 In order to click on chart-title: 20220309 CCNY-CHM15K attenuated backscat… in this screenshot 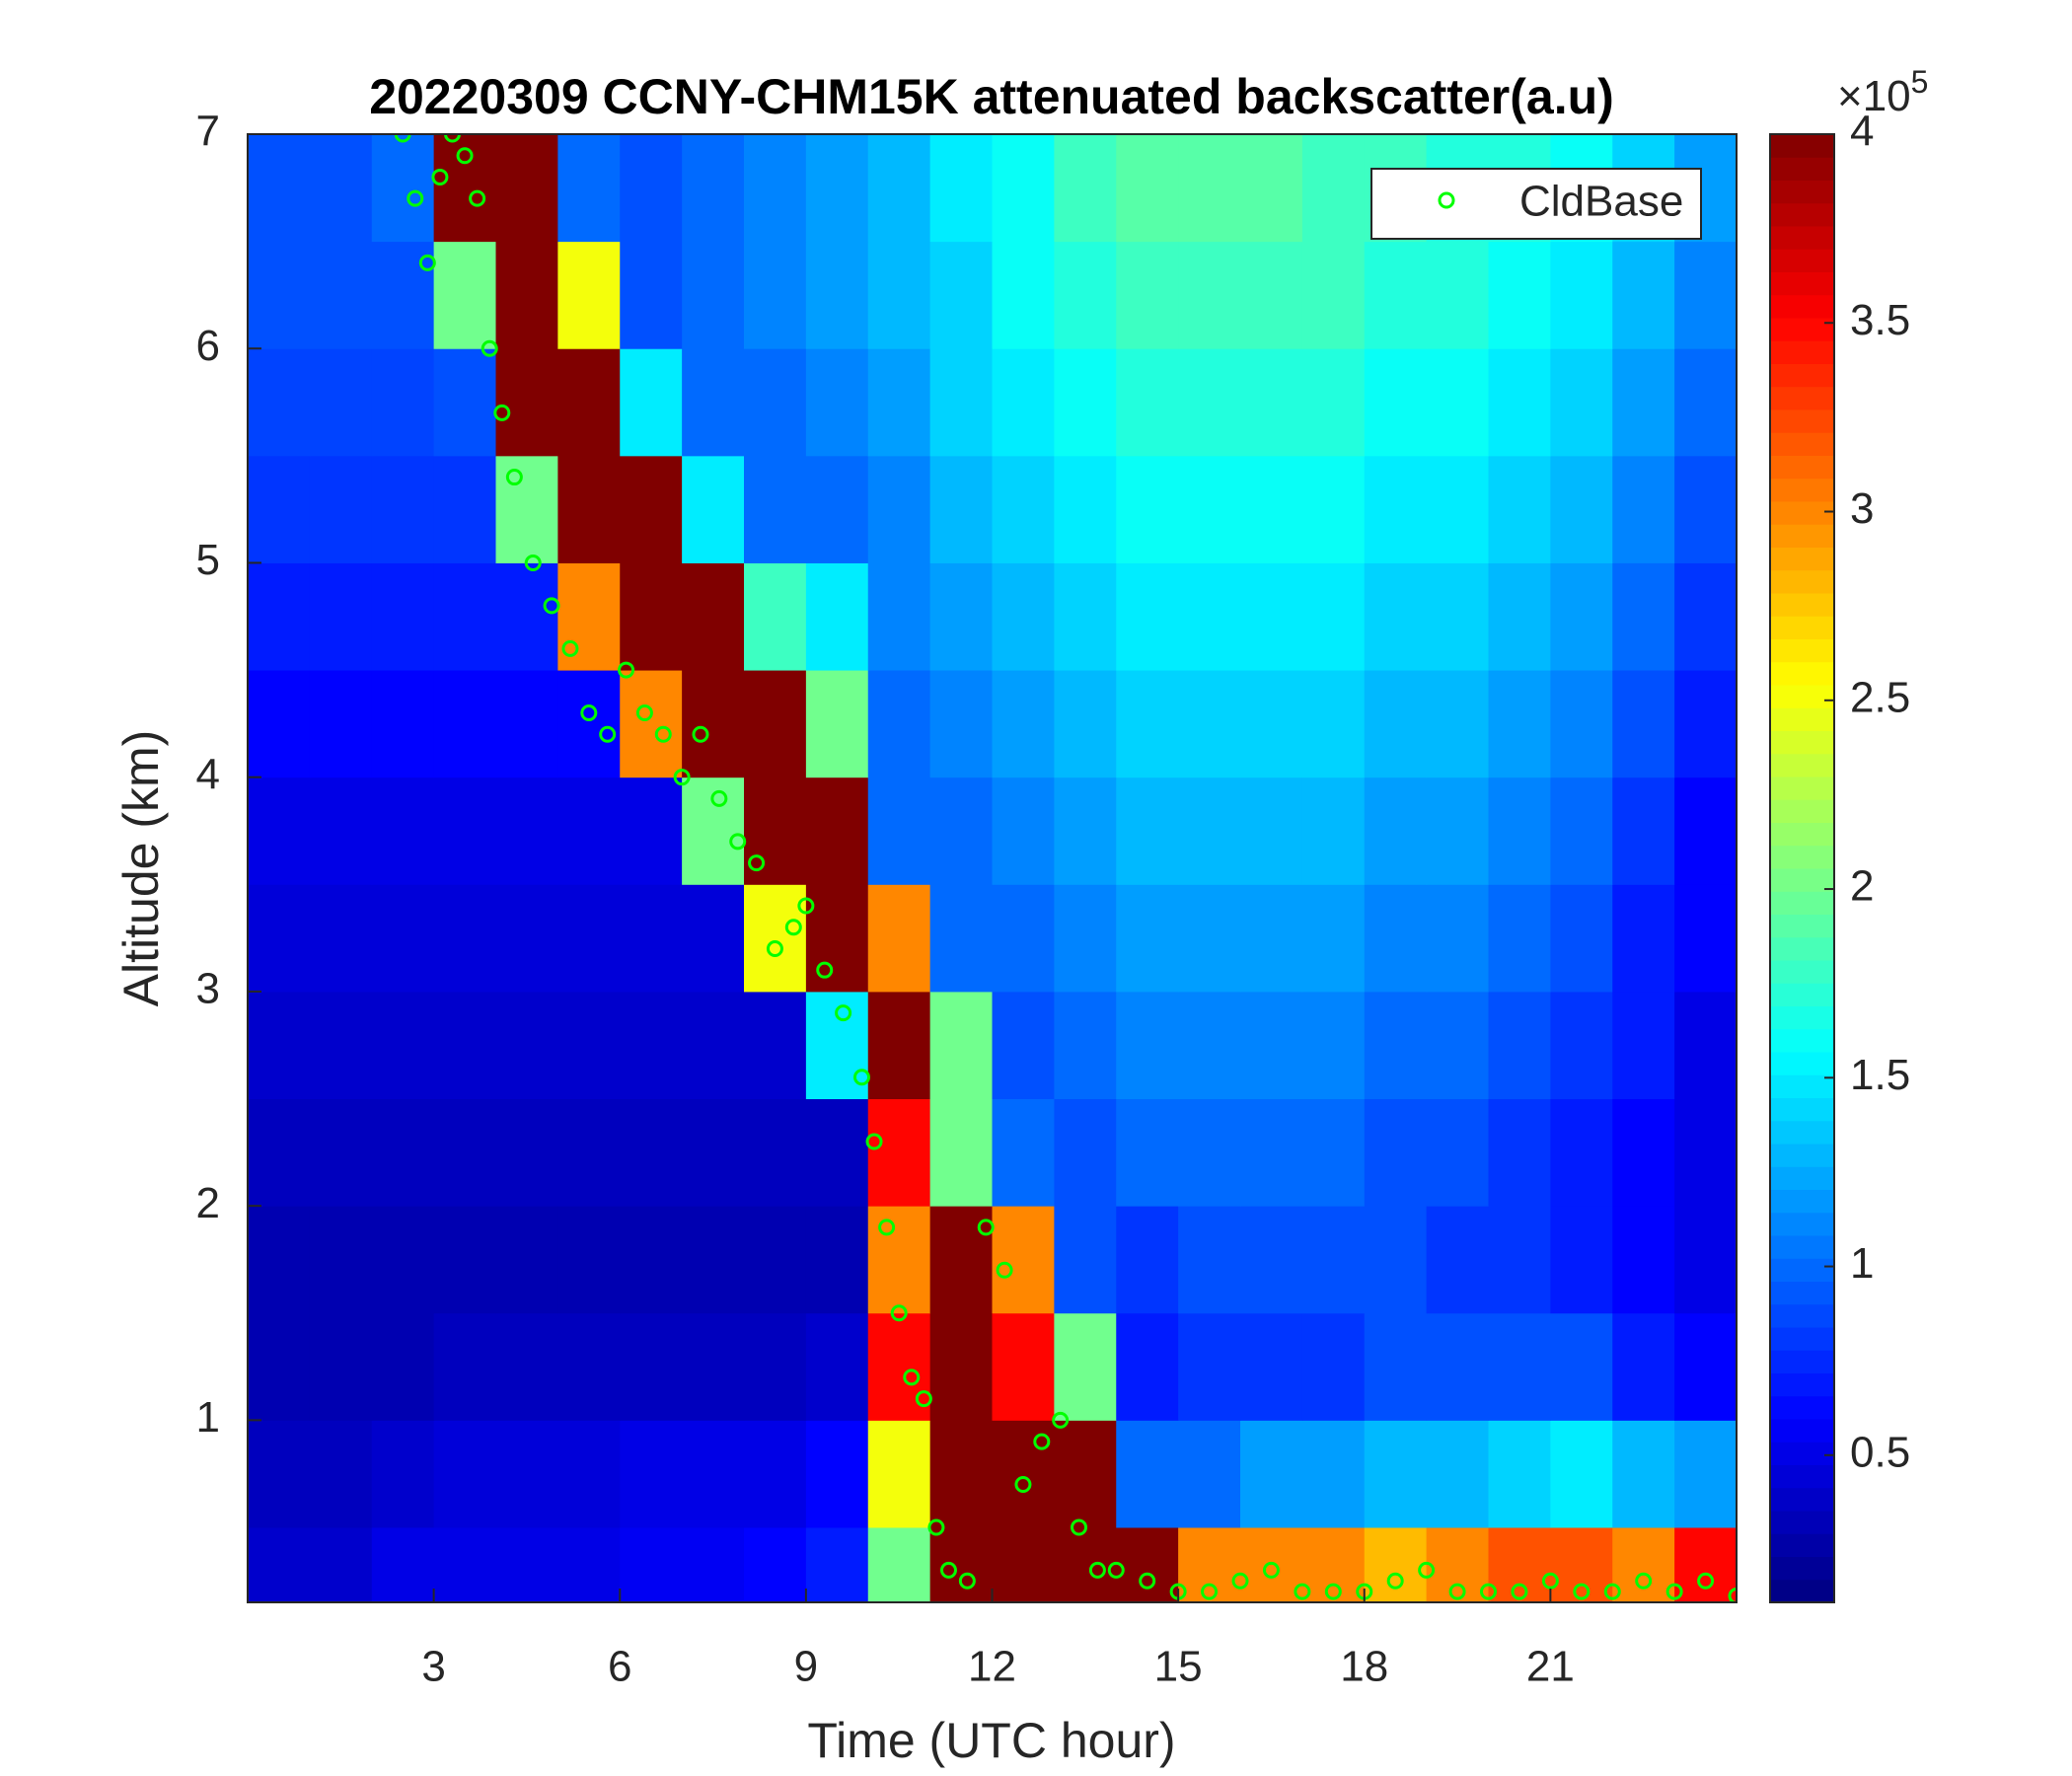, I will do `click(992, 97)`.